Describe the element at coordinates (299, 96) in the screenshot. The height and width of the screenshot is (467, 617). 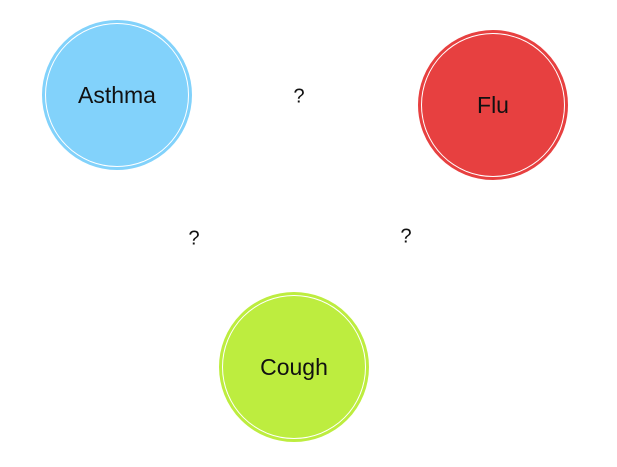
I see `edge-label-asthma-flu: ?` at that location.